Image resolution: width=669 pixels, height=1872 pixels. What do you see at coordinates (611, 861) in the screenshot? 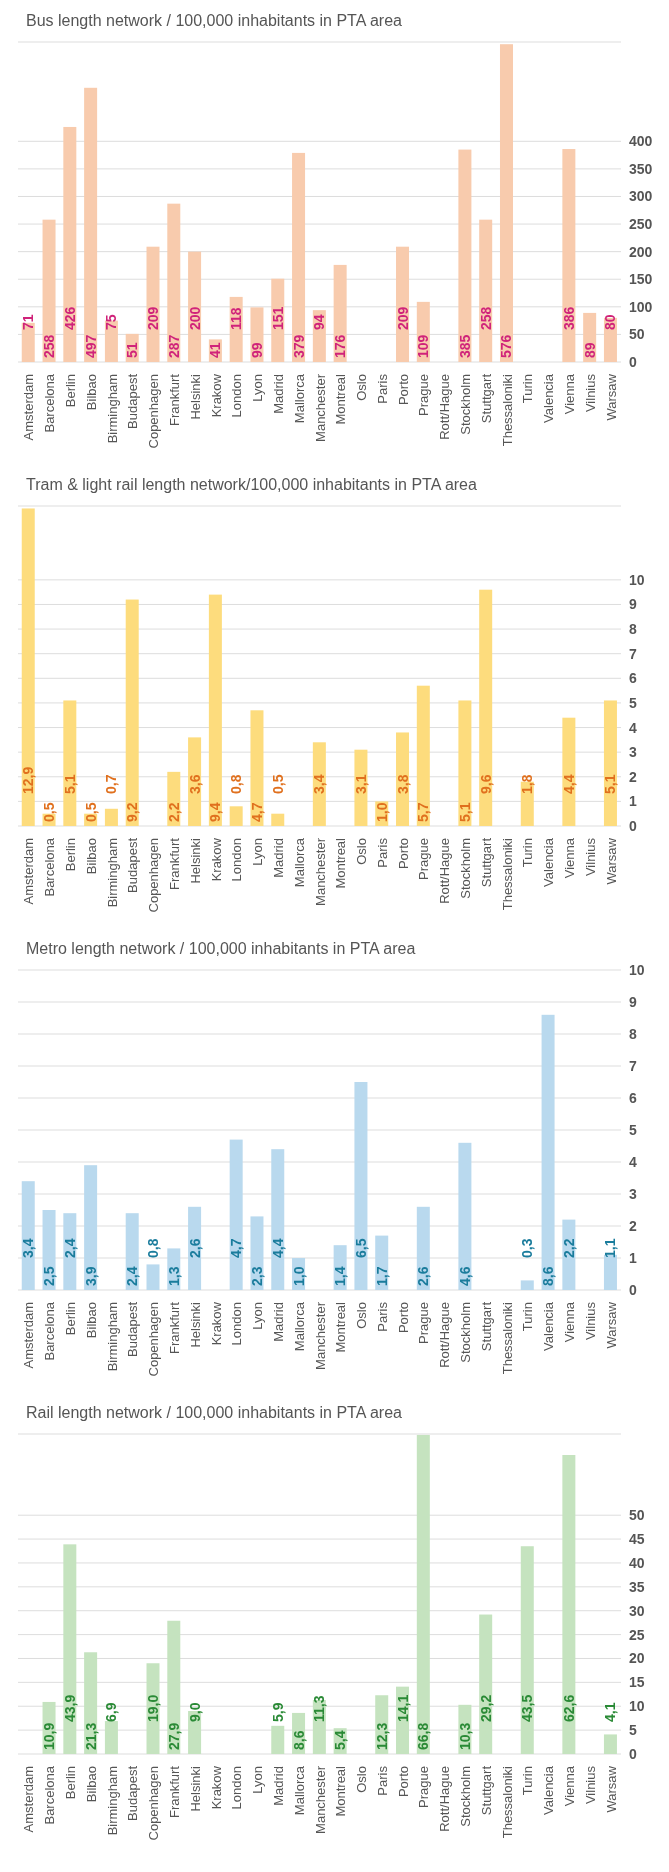
I see `x-tick-label: Warsaw` at bounding box center [611, 861].